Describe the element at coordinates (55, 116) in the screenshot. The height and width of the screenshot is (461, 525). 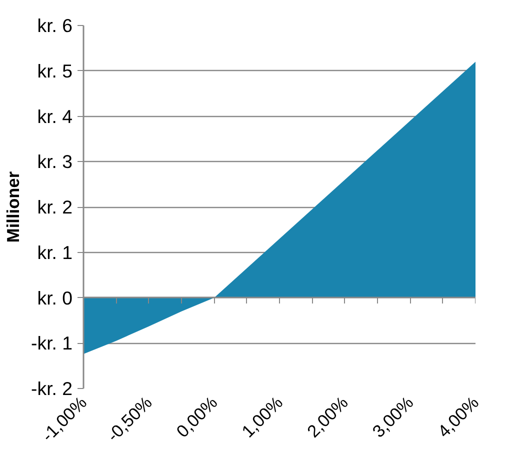
I see `y-tick-label: kr. 4` at that location.